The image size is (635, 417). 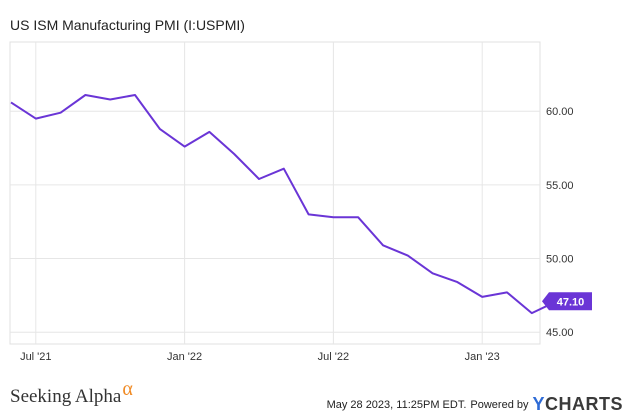 What do you see at coordinates (560, 186) in the screenshot?
I see `y-tick-label: 55.00` at bounding box center [560, 186].